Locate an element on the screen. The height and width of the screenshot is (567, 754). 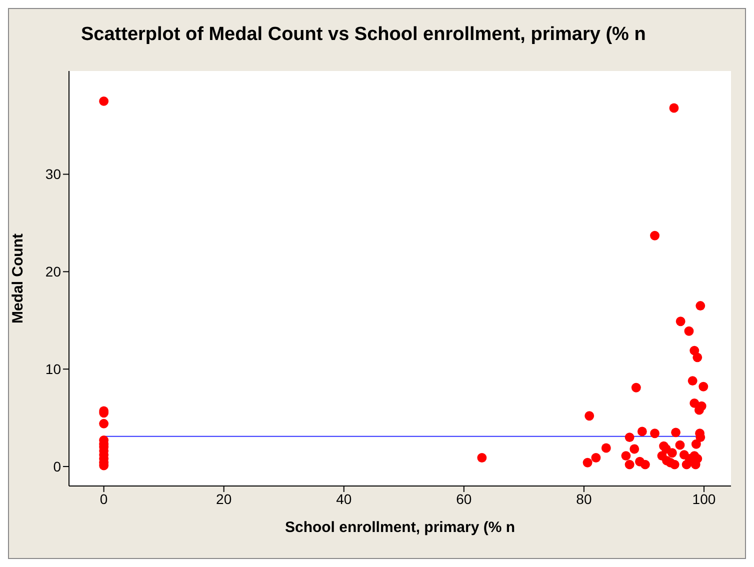
x-tick-label: 100 is located at coordinates (704, 498).